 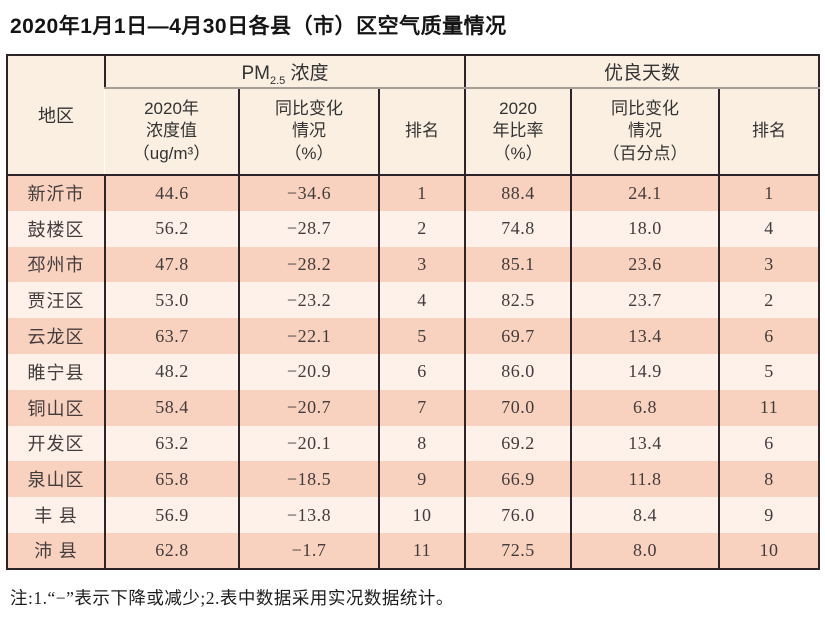 What do you see at coordinates (171, 336) in the screenshot?
I see `pm25-value-cell: 63.7` at bounding box center [171, 336].